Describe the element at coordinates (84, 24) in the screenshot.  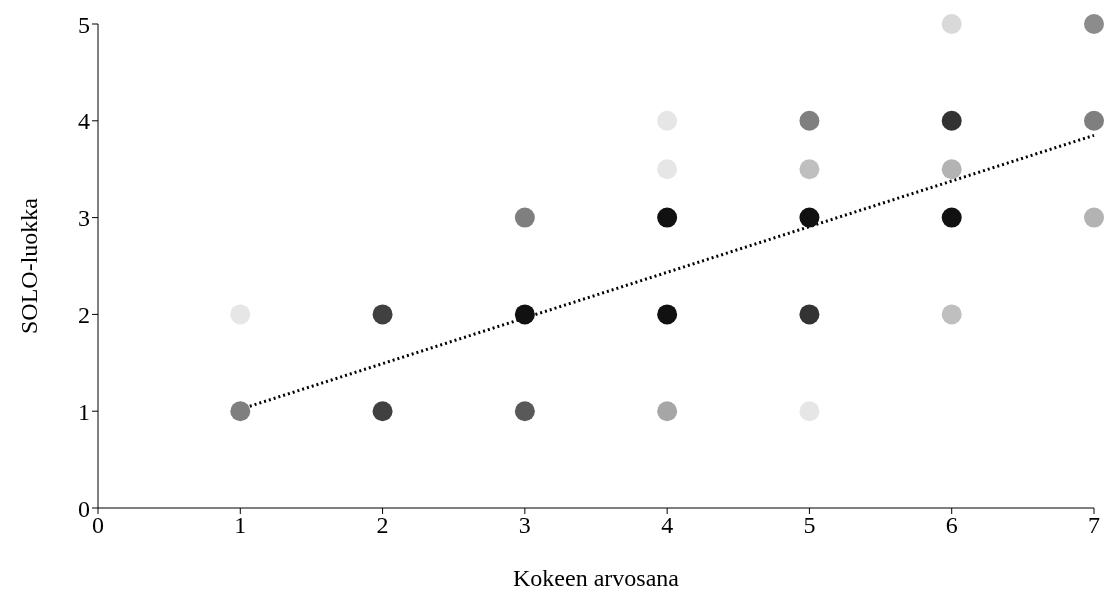
I see `y-tick-label: 5` at that location.